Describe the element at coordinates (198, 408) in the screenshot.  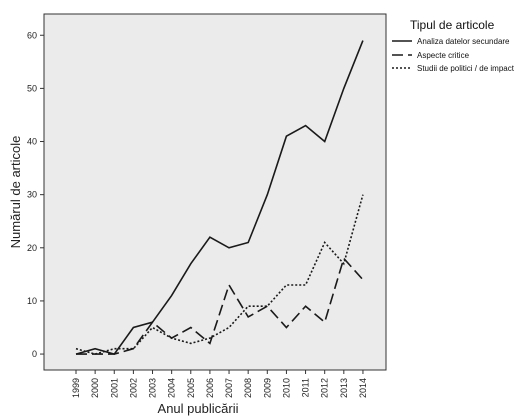
I see `x-axis-label: Anul publicării` at that location.